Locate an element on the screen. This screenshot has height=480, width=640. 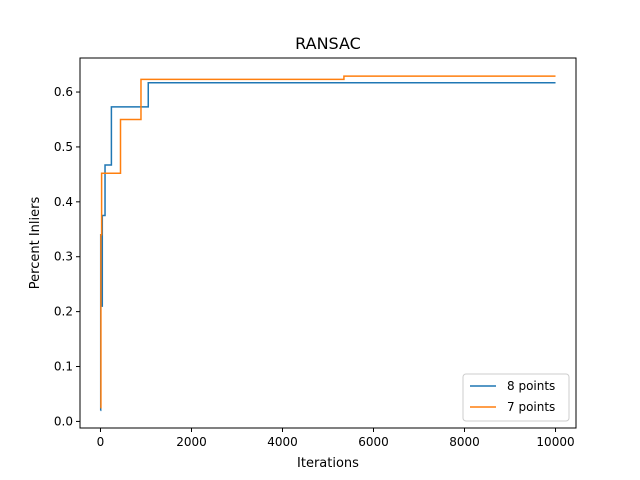
y-tick-label: 0.3 is located at coordinates (63, 257).